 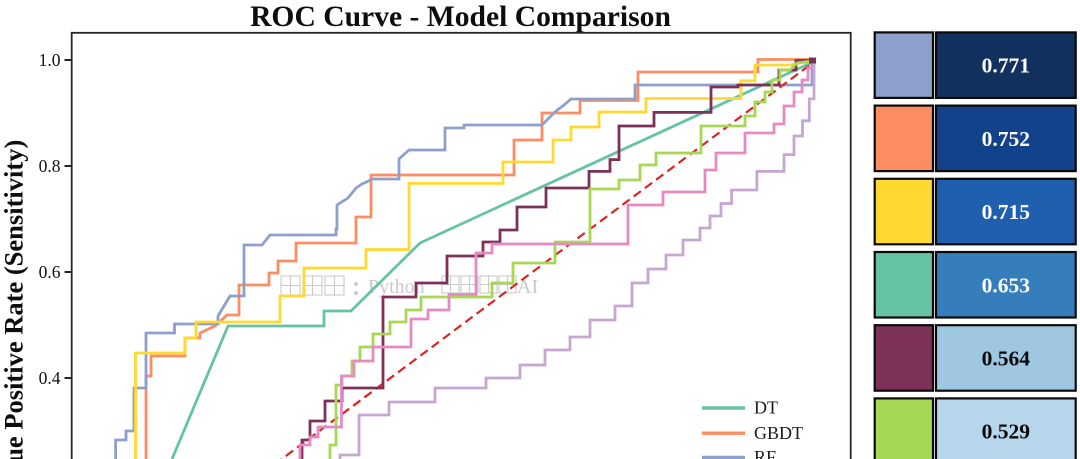 I want to click on svg-text: AI, so click(x=527, y=287).